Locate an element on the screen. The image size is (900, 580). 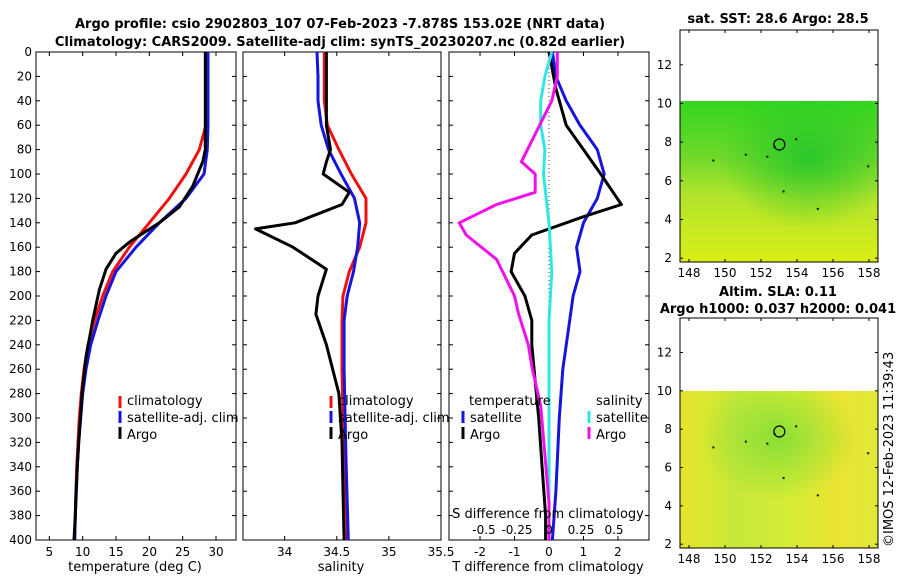
s-tick-label: 0.5 is located at coordinates (613, 530).